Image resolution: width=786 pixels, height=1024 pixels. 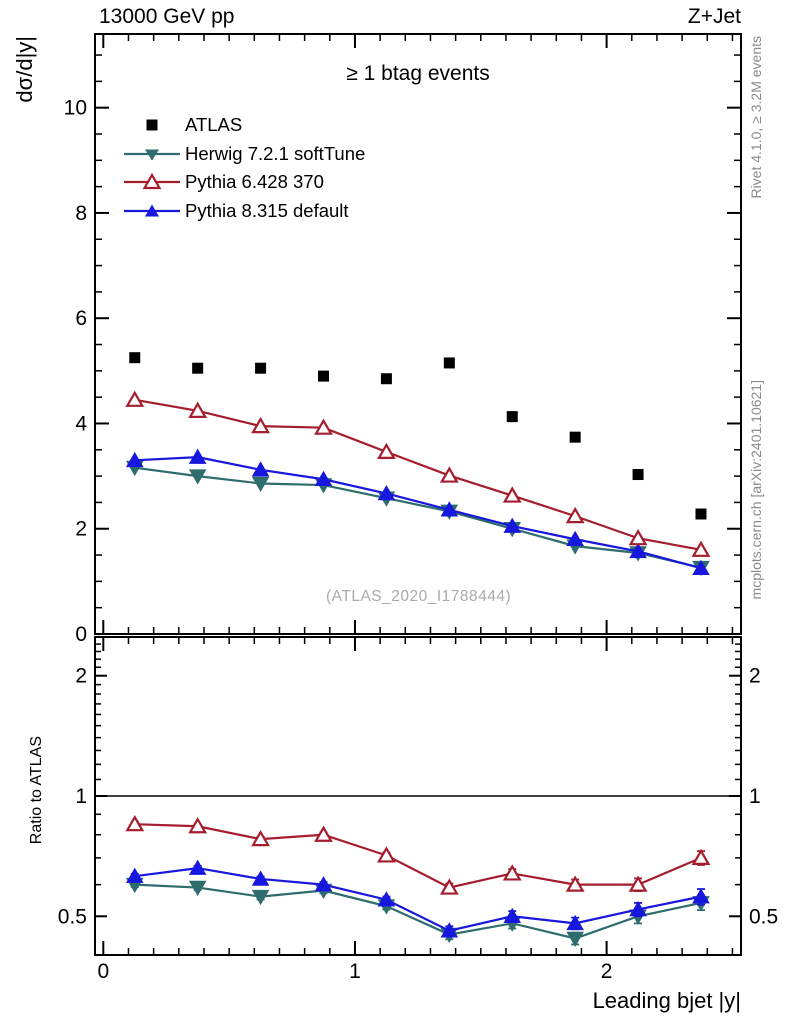 I want to click on legend-row-pythia8: Pythia 8.315 default, so click(x=244, y=211).